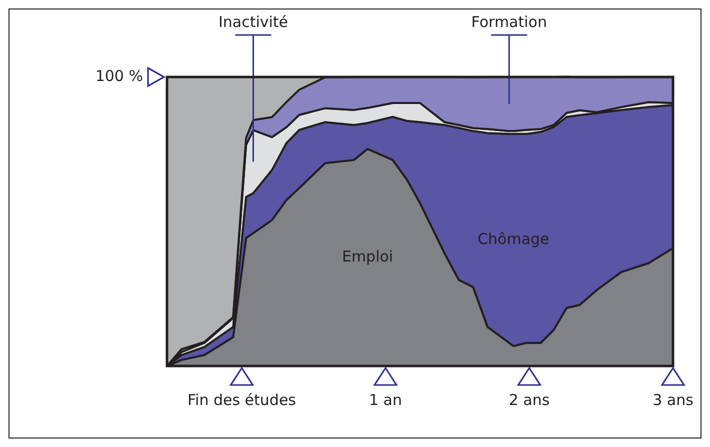  What do you see at coordinates (253, 22) in the screenshot?
I see `text: Inactivité` at bounding box center [253, 22].